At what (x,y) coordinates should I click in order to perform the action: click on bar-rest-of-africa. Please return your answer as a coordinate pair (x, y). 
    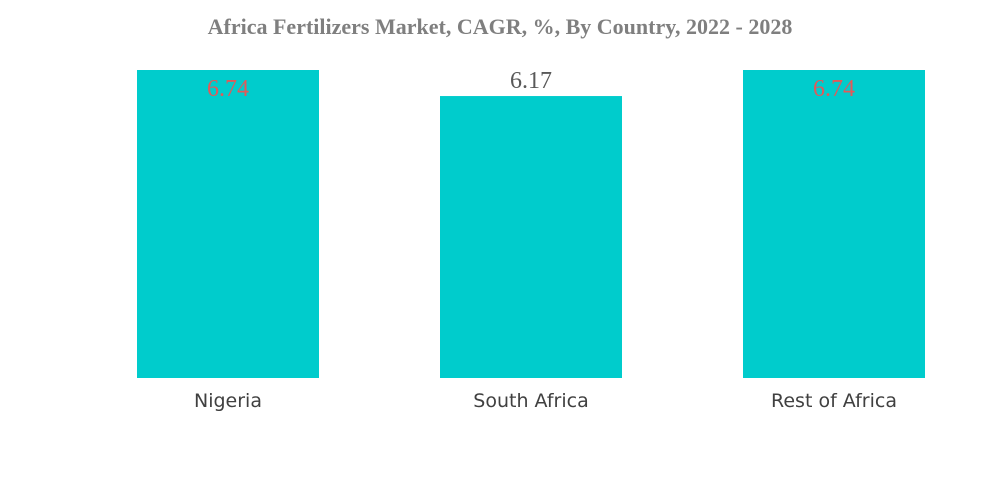
    Looking at the image, I should click on (834, 224).